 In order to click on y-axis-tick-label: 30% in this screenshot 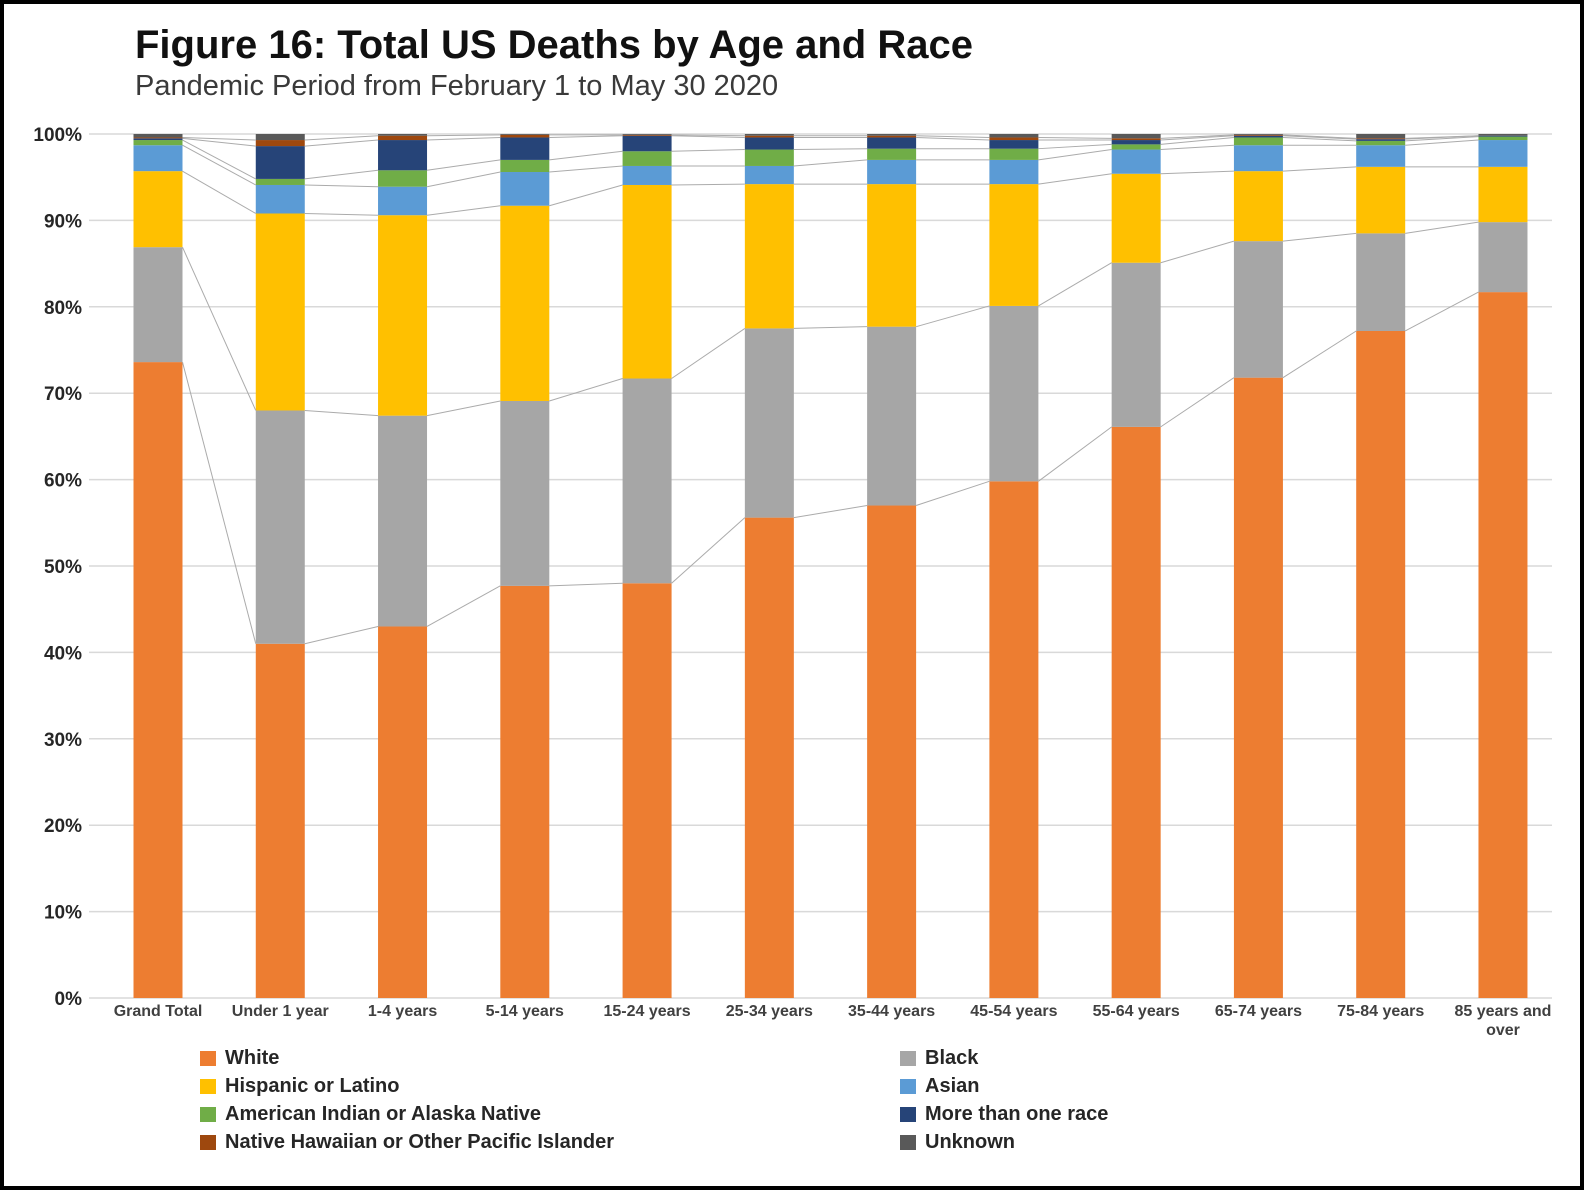, I will do `click(63, 740)`.